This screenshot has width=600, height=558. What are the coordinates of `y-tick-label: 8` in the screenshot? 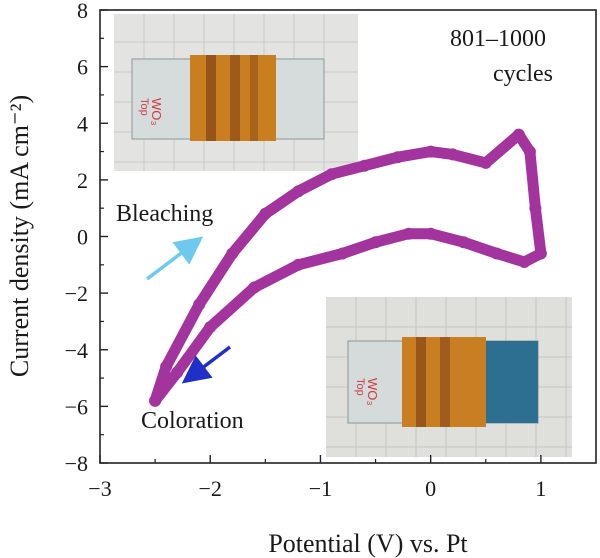 It's located at (82, 11).